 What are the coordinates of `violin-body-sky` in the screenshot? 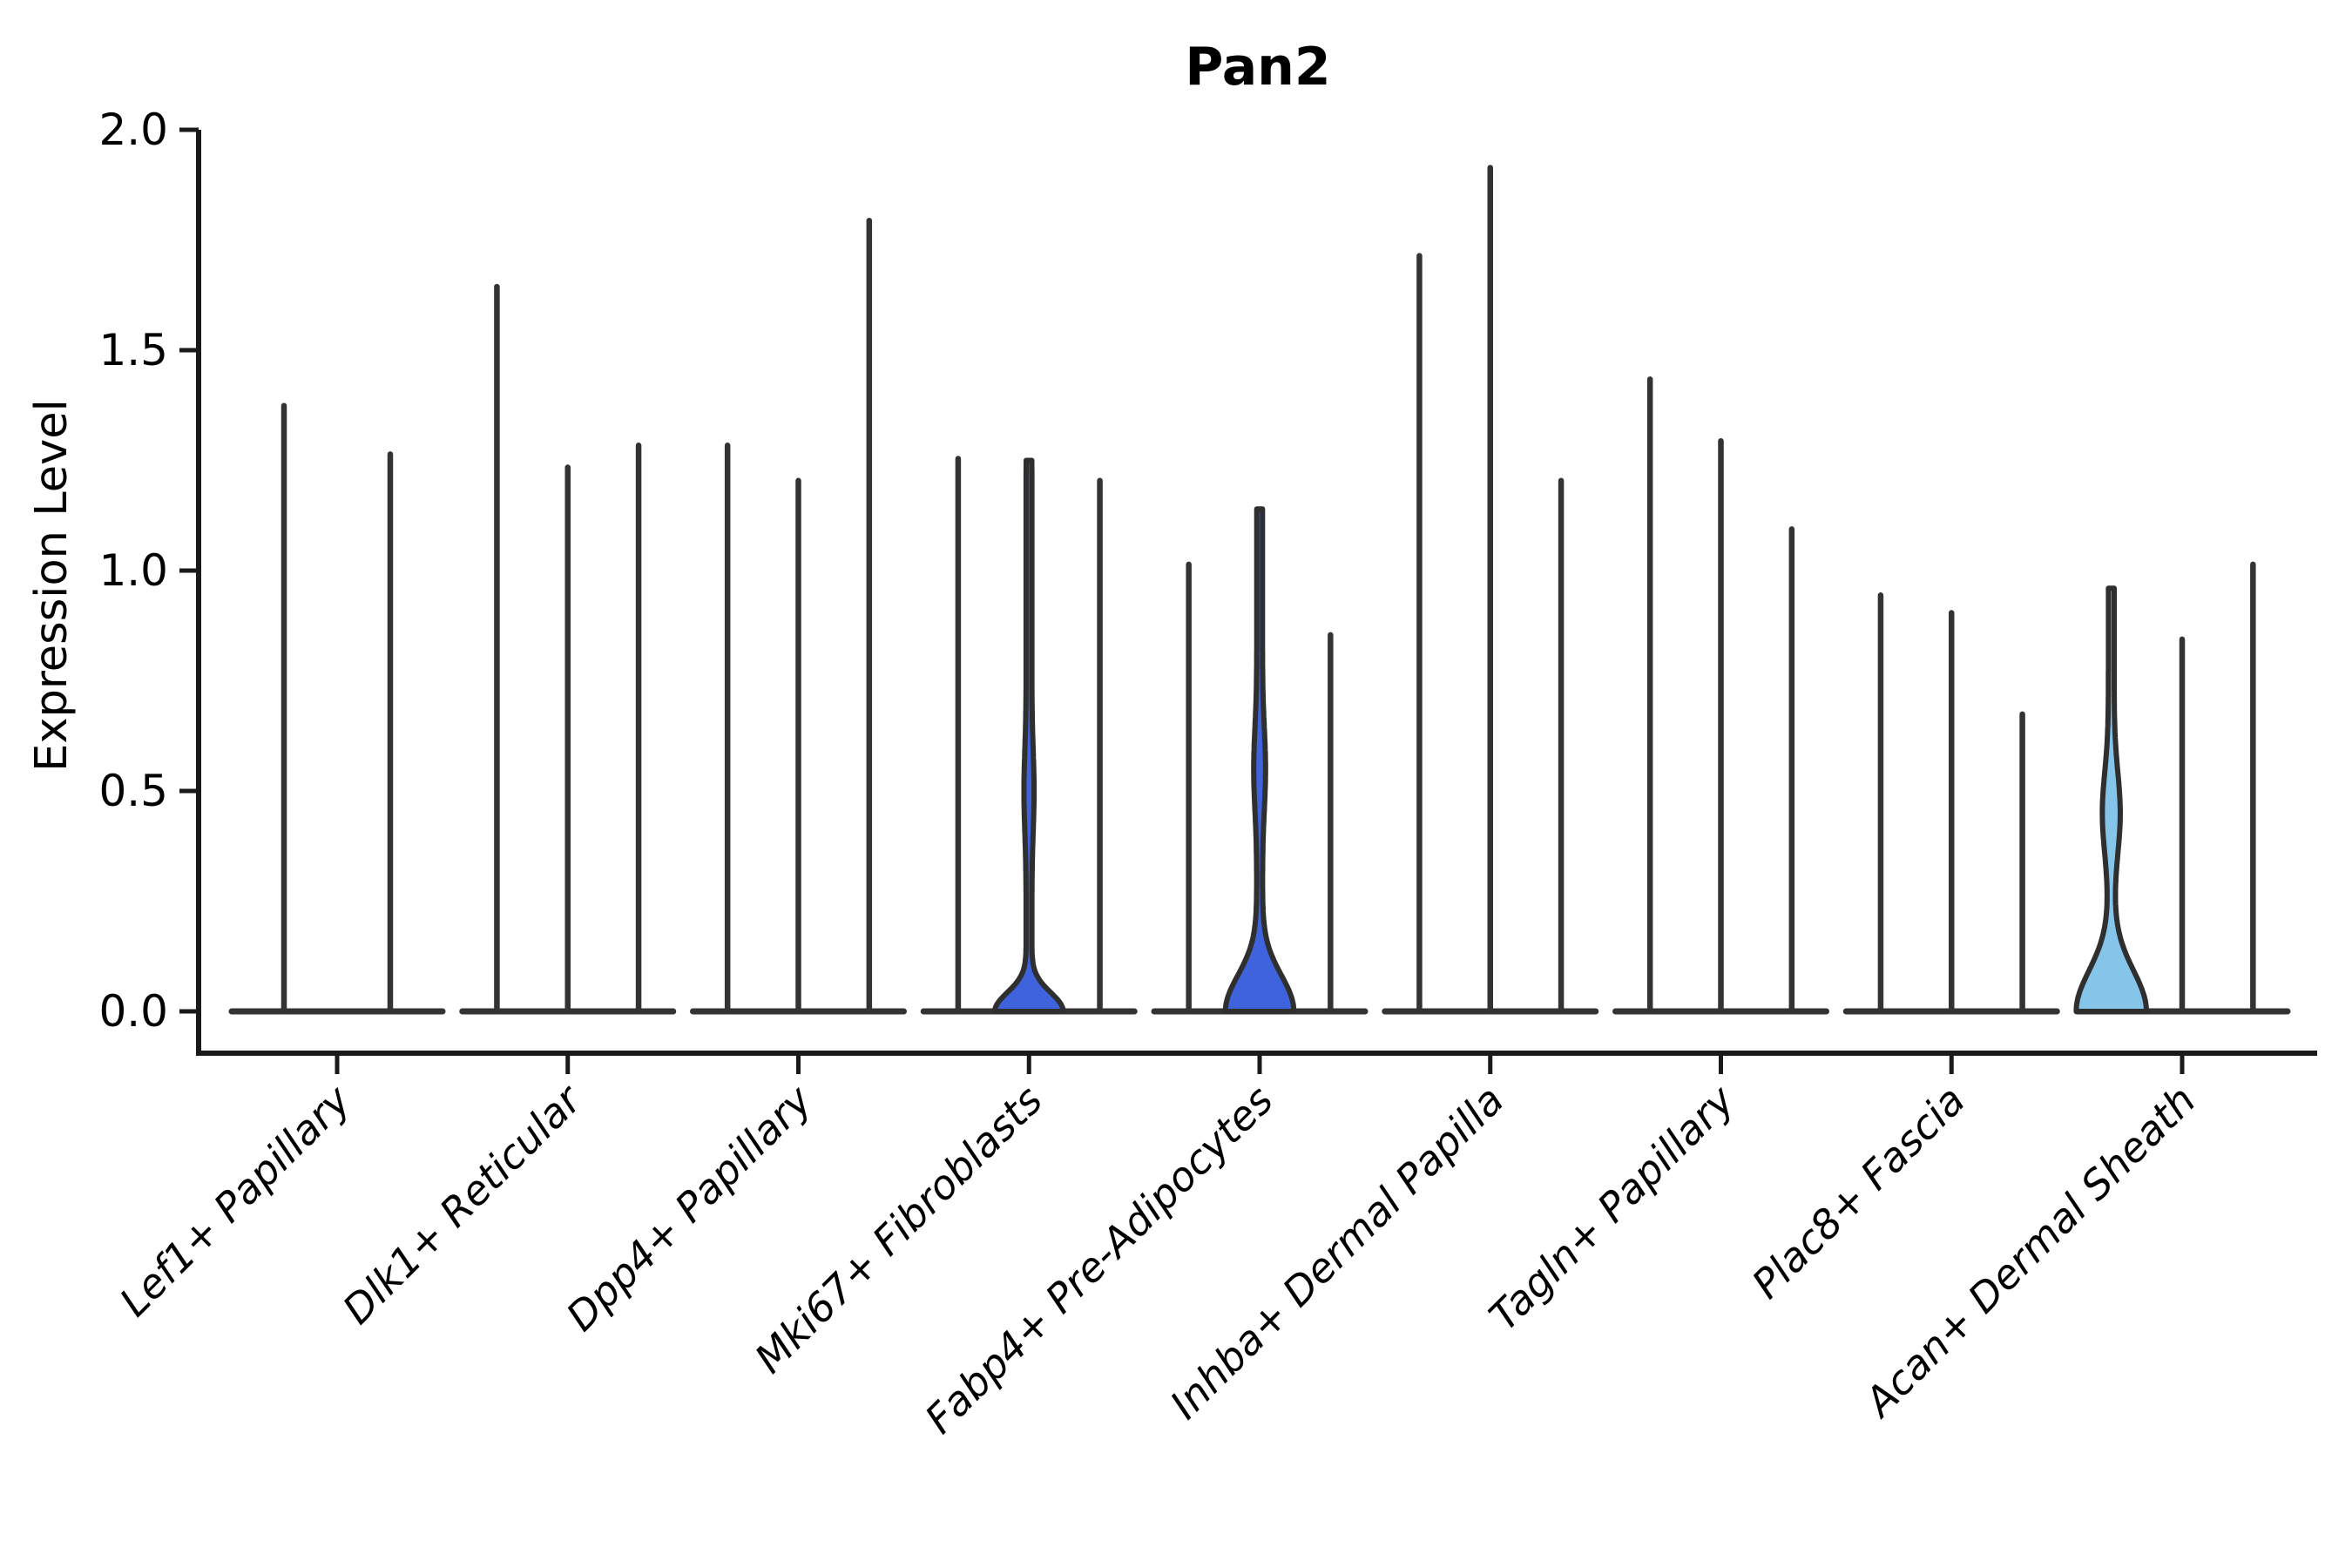 It's located at (2111, 800).